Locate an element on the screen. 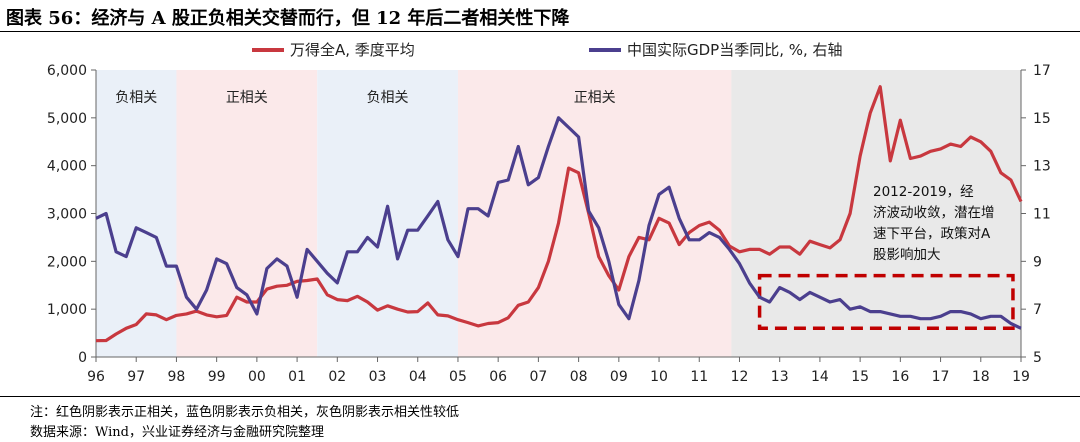 The width and height of the screenshot is (1080, 442). legend: 万得全A, 季度平均 中国实际GDP当季同比, %, 右轴 is located at coordinates (547, 50).